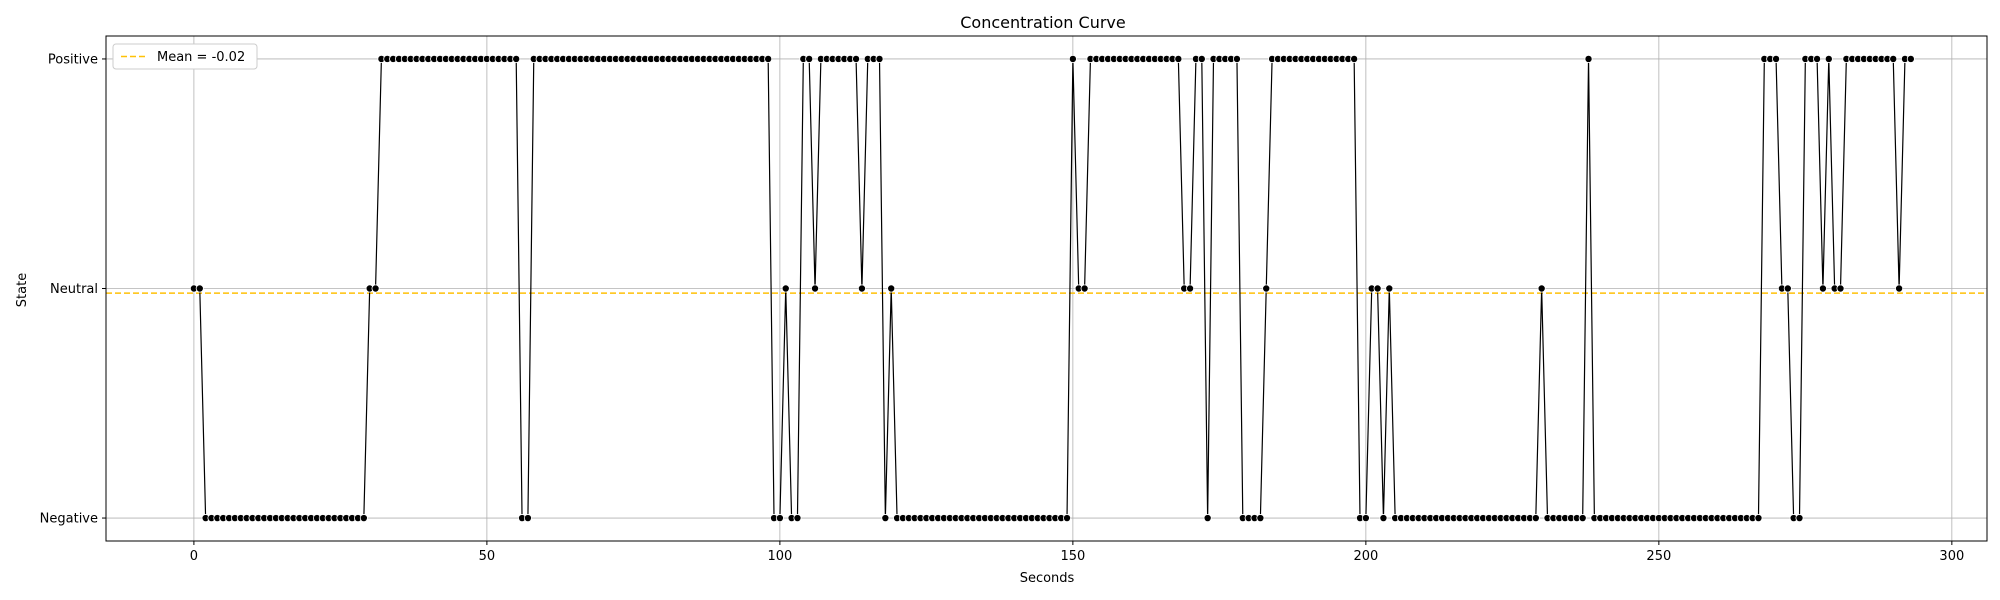  I want to click on y-tick-label: Negative, so click(69, 519).